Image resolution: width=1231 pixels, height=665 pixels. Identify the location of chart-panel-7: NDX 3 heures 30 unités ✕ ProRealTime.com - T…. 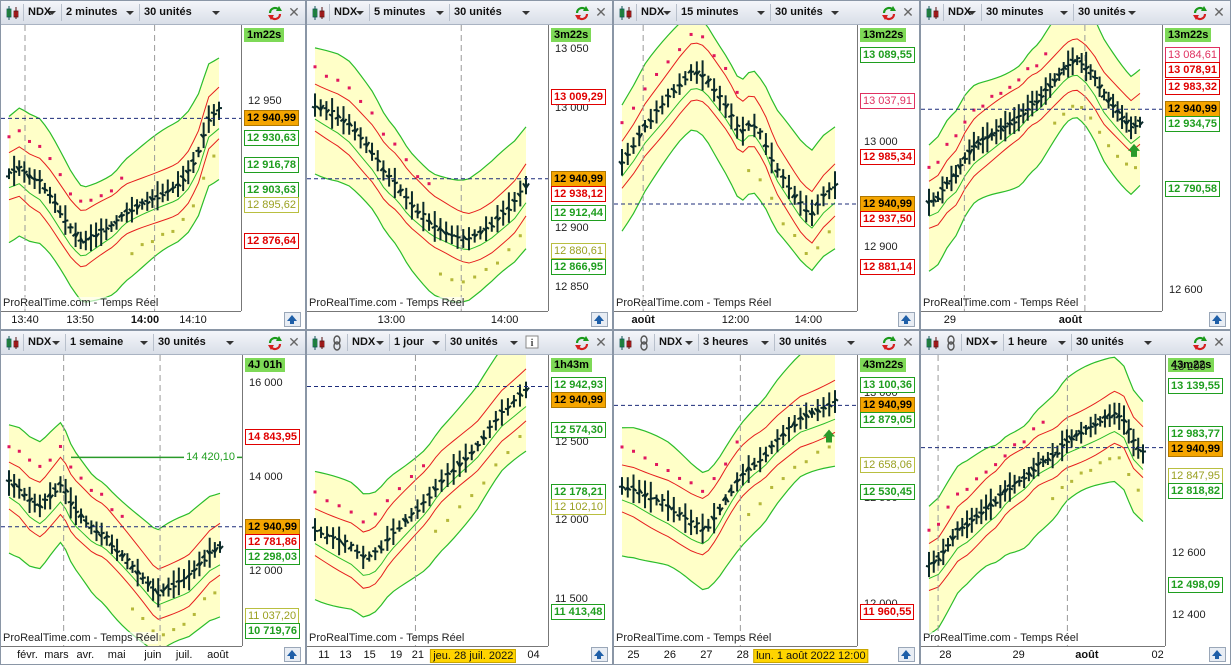
(766, 497).